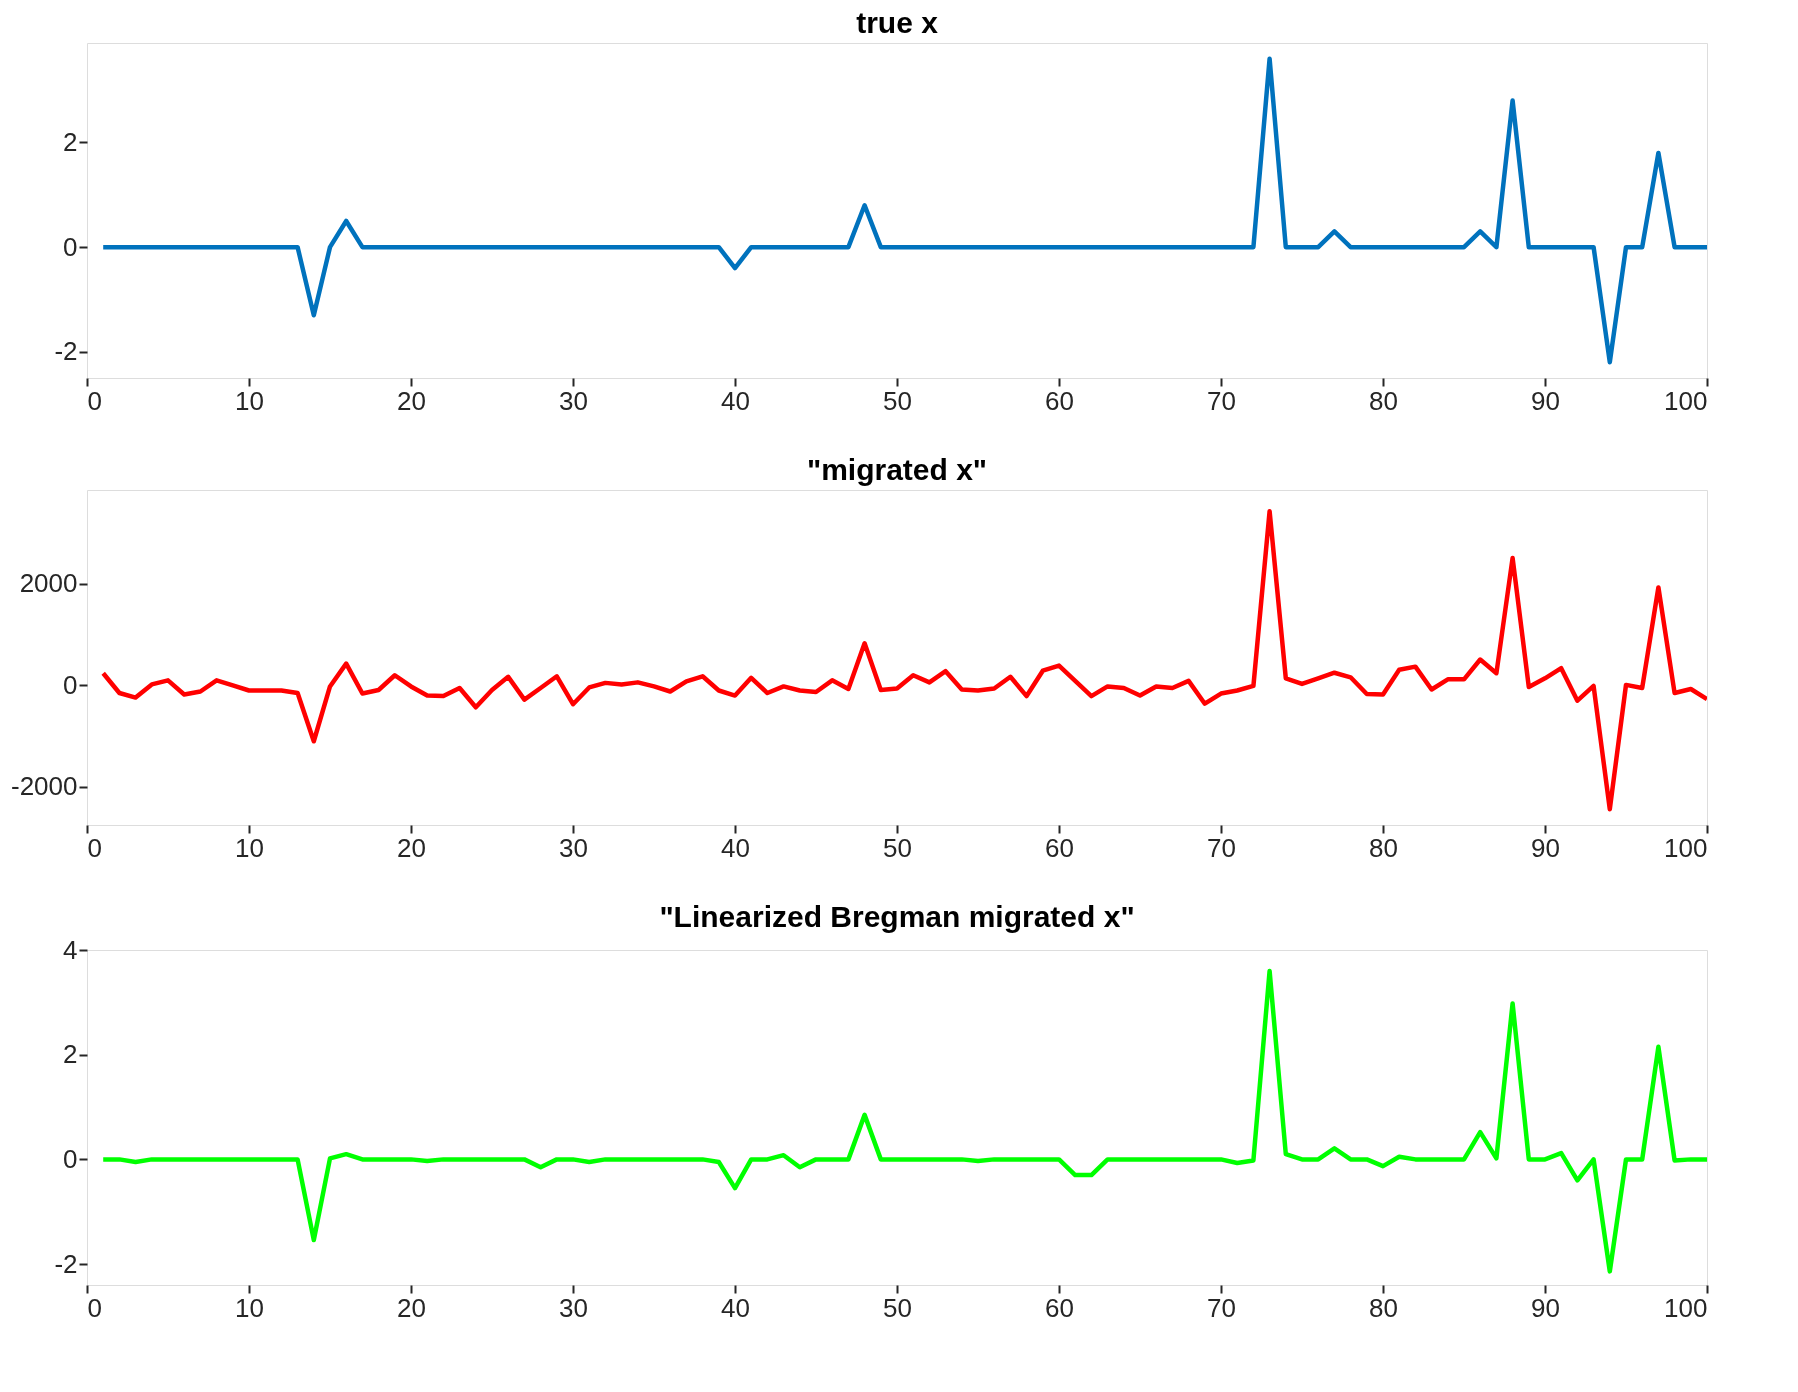 This screenshot has height=1392, width=1798. Describe the element at coordinates (44, 786) in the screenshot. I see `y-tick-label: -2000` at that location.